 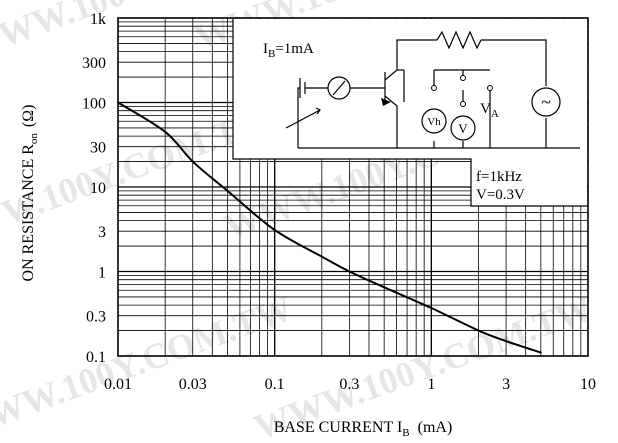 I want to click on voltage-label: V=0.3V, so click(x=500, y=195).